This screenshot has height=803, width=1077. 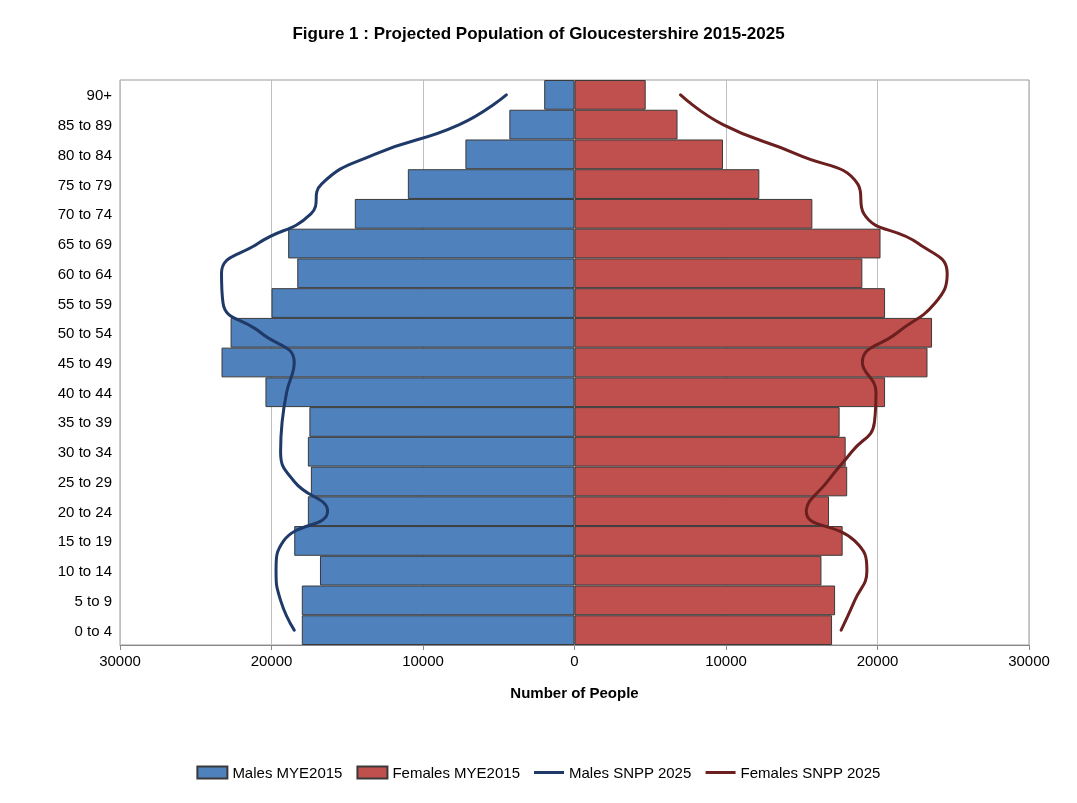 What do you see at coordinates (84, 273) in the screenshot?
I see `y-tick-label: 60 to 64` at bounding box center [84, 273].